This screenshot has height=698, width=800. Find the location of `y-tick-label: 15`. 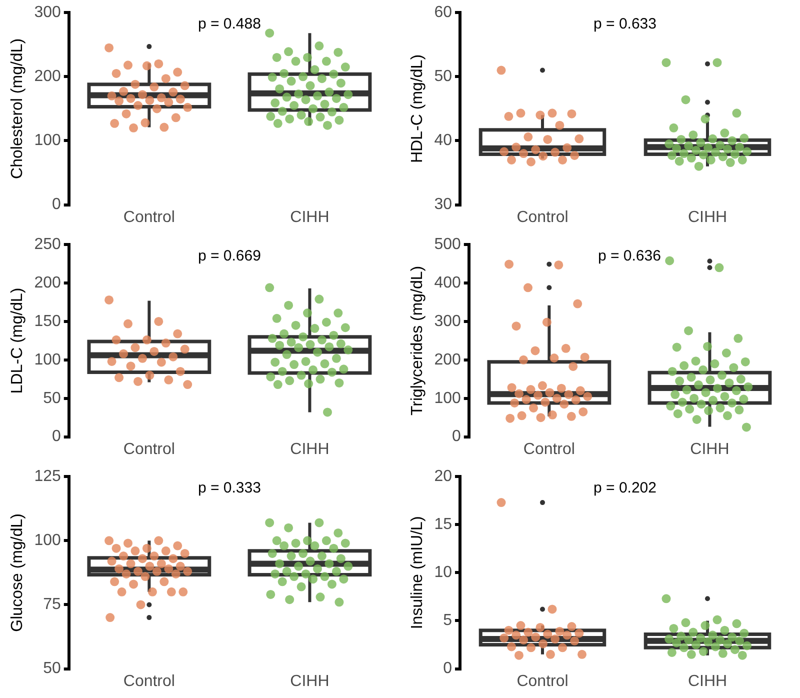

y-tick-label: 15 is located at coordinates (443, 525).